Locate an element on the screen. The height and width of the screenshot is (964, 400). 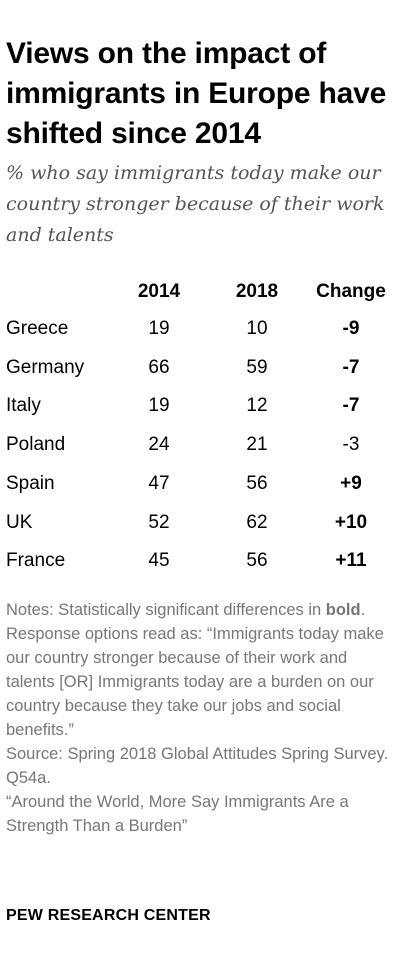
row-country-label: Germany is located at coordinates (45, 367).